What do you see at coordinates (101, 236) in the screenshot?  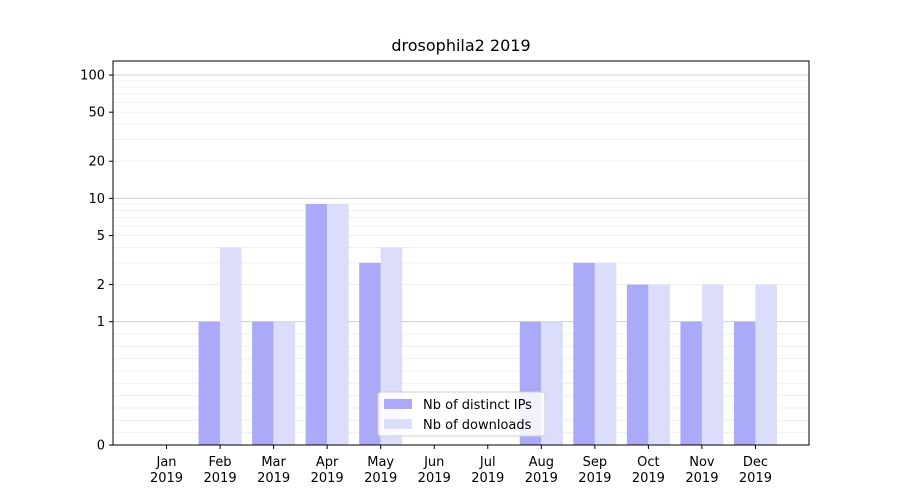 I see `y-tick-label: 5` at bounding box center [101, 236].